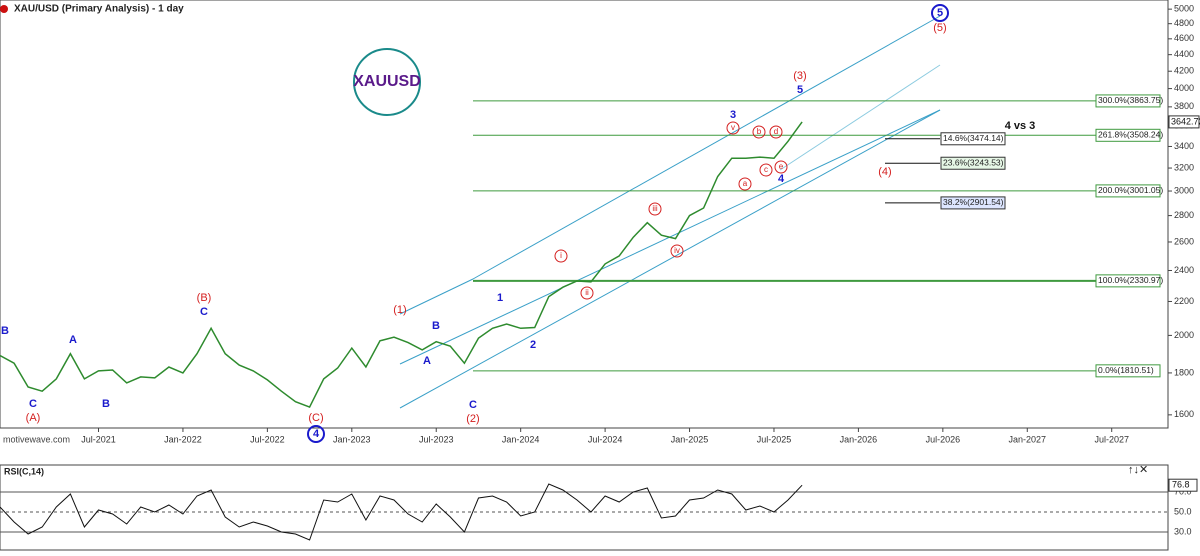 The image size is (1200, 556). I want to click on x-tick-label: Jul-2024, so click(605, 439).